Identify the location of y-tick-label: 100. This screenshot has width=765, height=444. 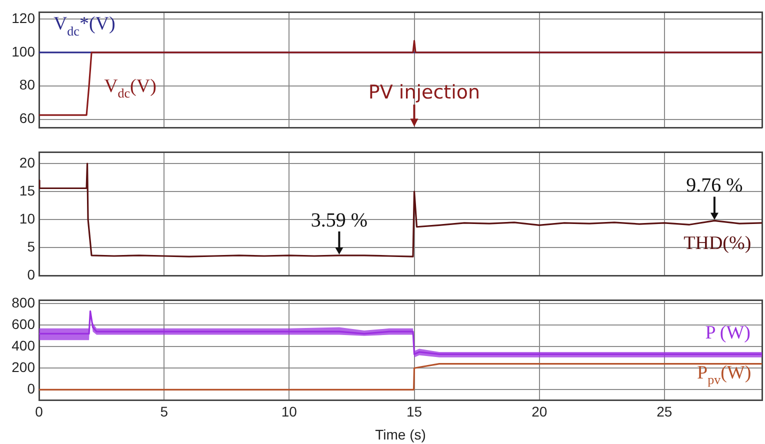
(24, 51).